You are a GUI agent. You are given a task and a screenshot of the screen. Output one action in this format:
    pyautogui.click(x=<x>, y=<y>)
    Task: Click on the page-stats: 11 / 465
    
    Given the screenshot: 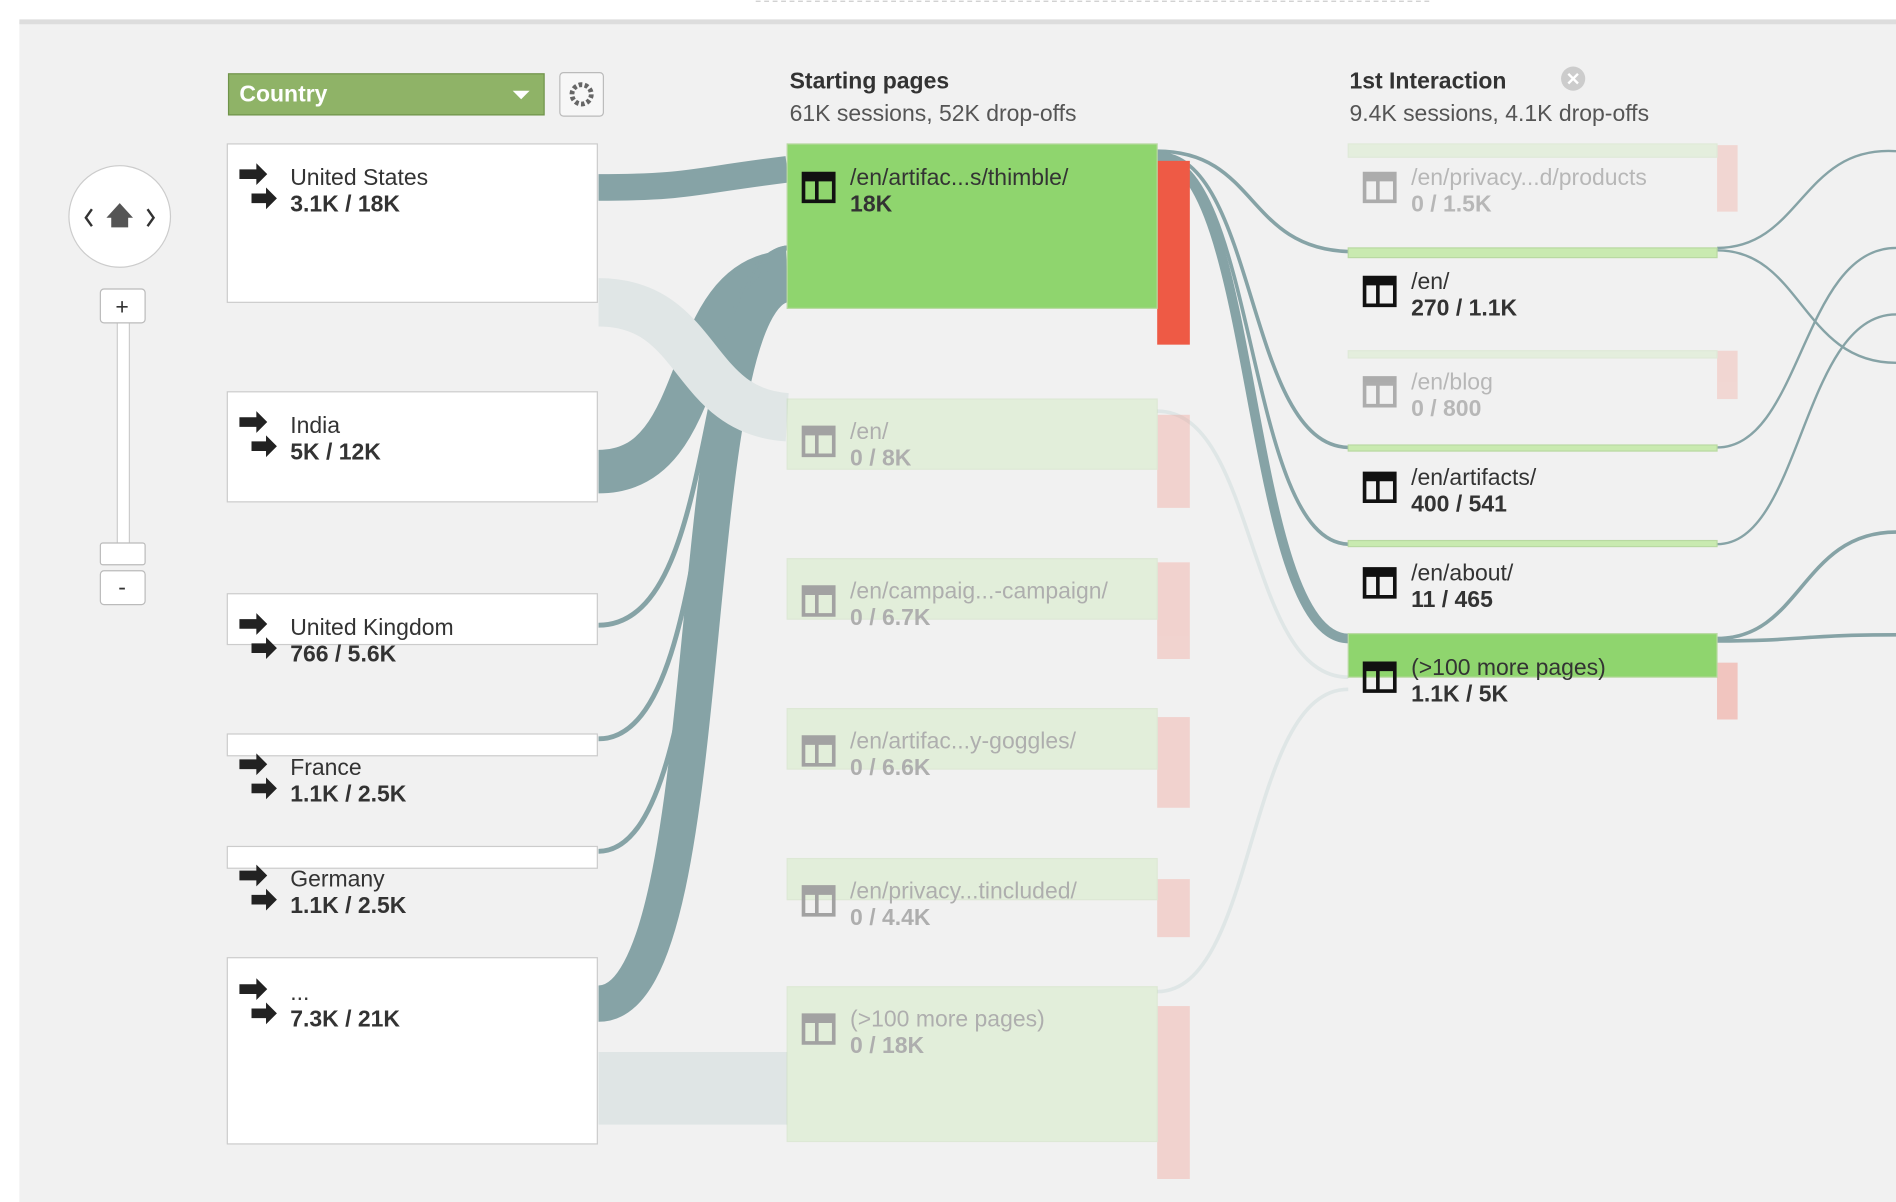 What is the action you would take?
    pyautogui.click(x=1452, y=599)
    